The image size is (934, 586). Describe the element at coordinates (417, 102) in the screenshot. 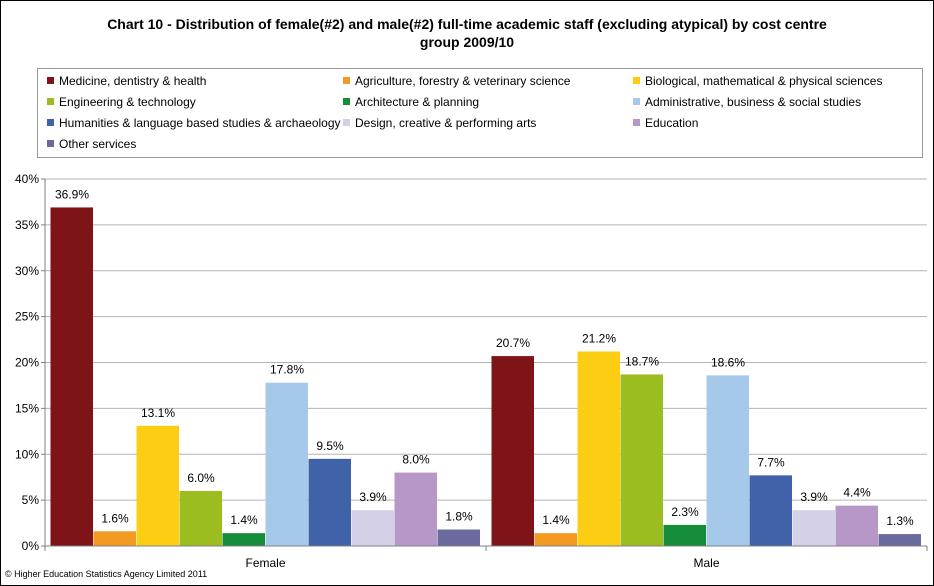

I see `legend-label: Architecture & planning` at that location.